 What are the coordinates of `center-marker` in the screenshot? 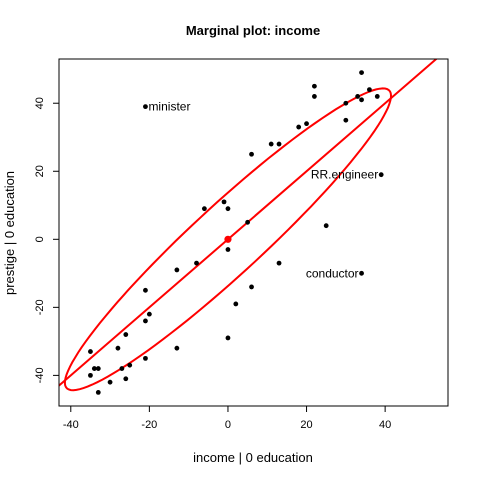 It's located at (228, 239).